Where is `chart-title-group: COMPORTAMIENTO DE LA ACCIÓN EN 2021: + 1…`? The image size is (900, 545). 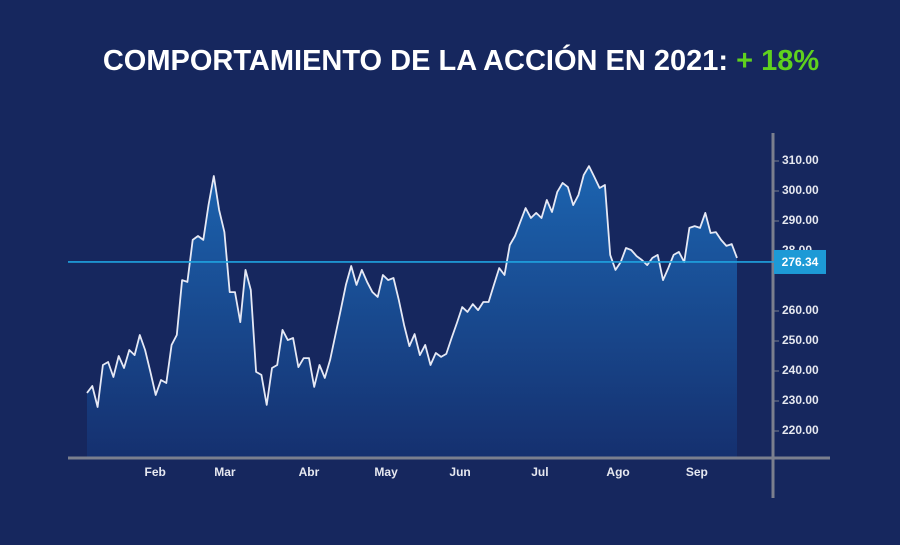 chart-title-group: COMPORTAMIENTO DE LA ACCIÓN EN 2021: + 1… is located at coordinates (461, 60).